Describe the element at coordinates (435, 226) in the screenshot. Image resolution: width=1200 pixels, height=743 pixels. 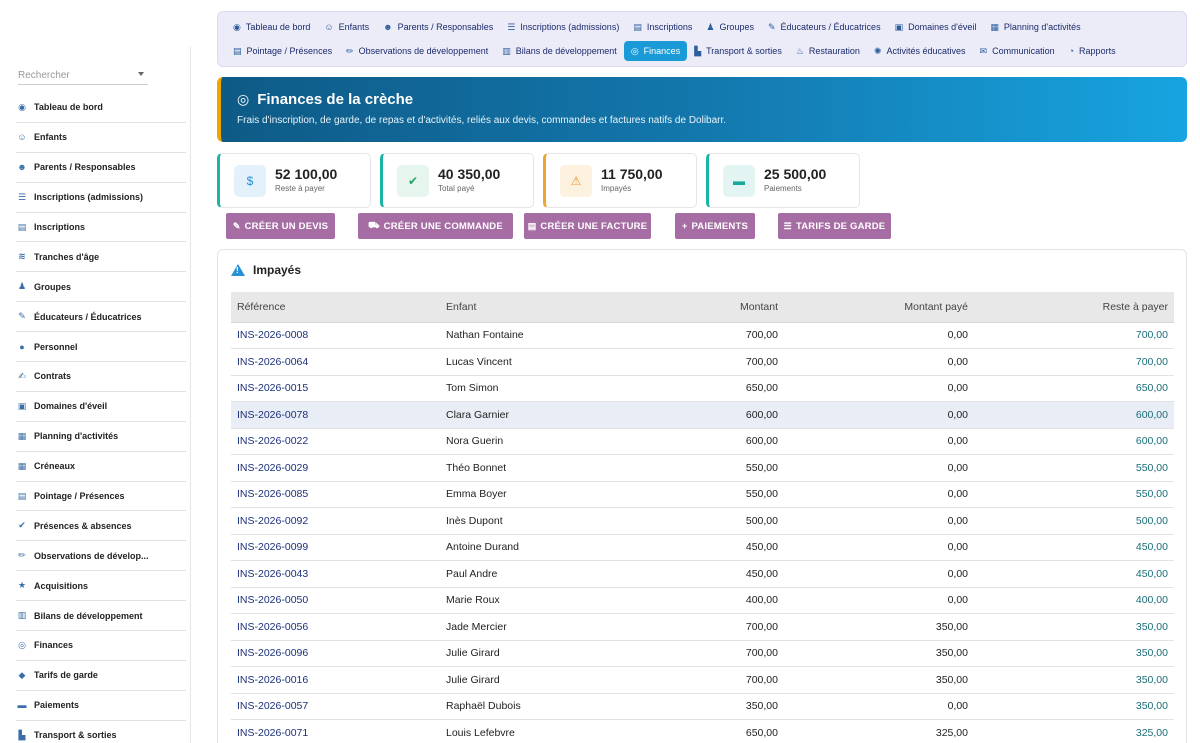
I see `creer-une-commande-button: ⛟ CRÉER UNE COMMANDE` at that location.